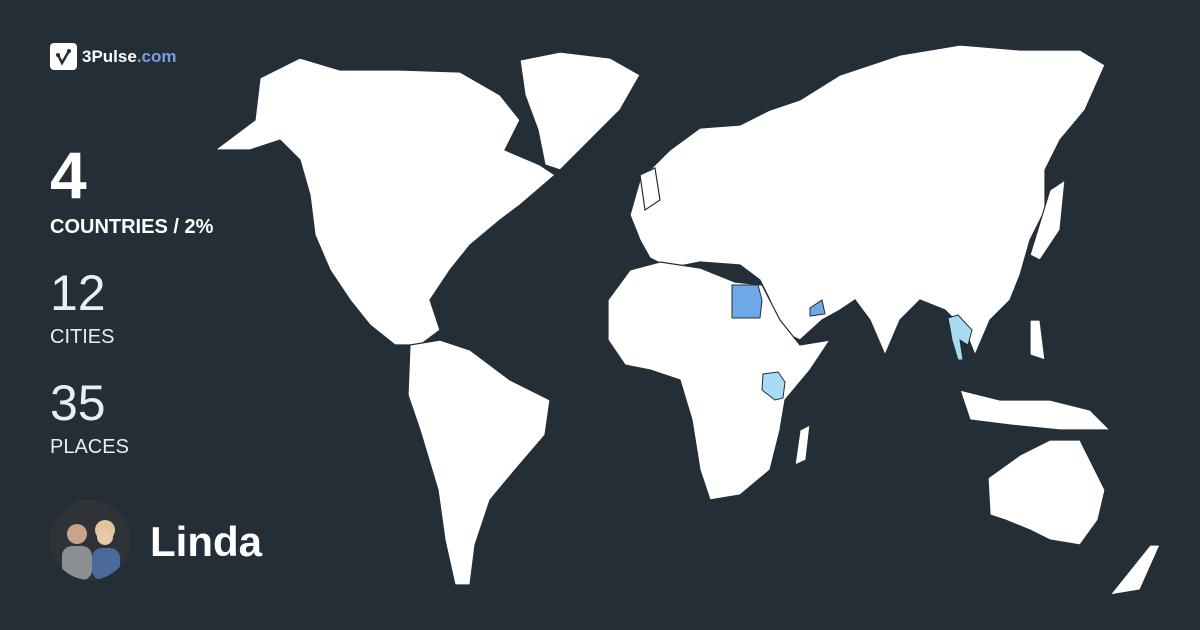 The height and width of the screenshot is (630, 1200). I want to click on brand-name-text: 3Pulse, so click(109, 56).